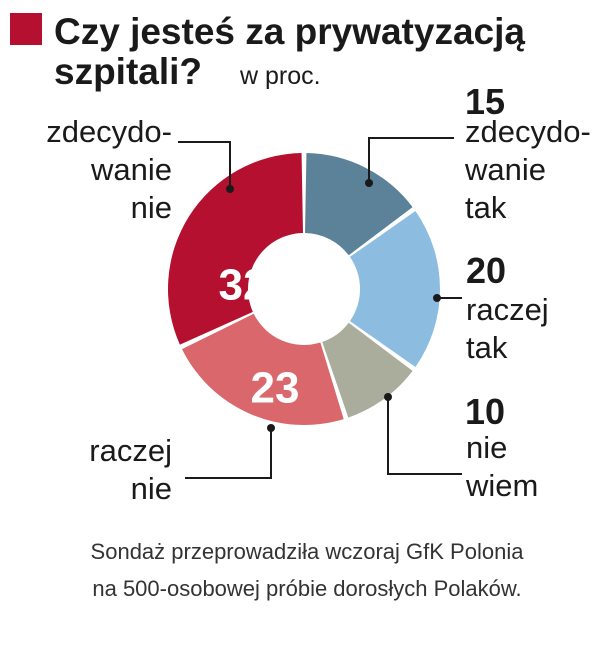  Describe the element at coordinates (485, 411) in the screenshot. I see `slice-value-2: 10` at that location.